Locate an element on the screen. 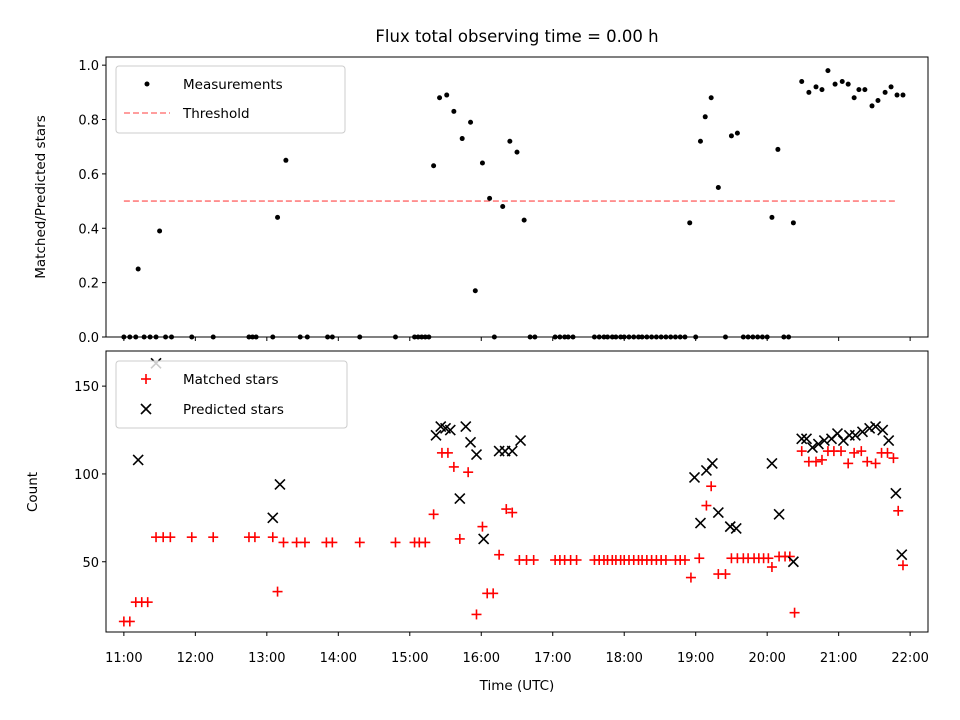 The height and width of the screenshot is (720, 960). x-tick-label: 20:00 is located at coordinates (766, 658).